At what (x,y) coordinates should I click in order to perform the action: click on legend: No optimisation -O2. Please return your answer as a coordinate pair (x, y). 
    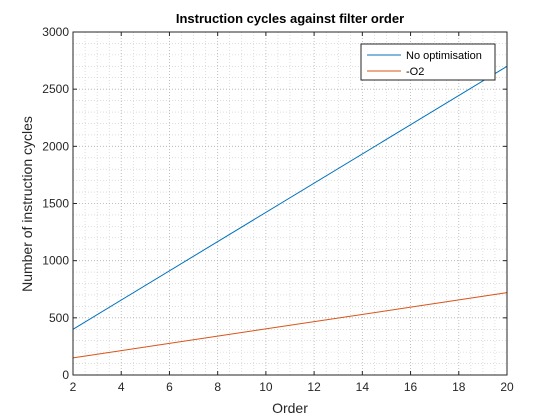
    Looking at the image, I should click on (428, 62).